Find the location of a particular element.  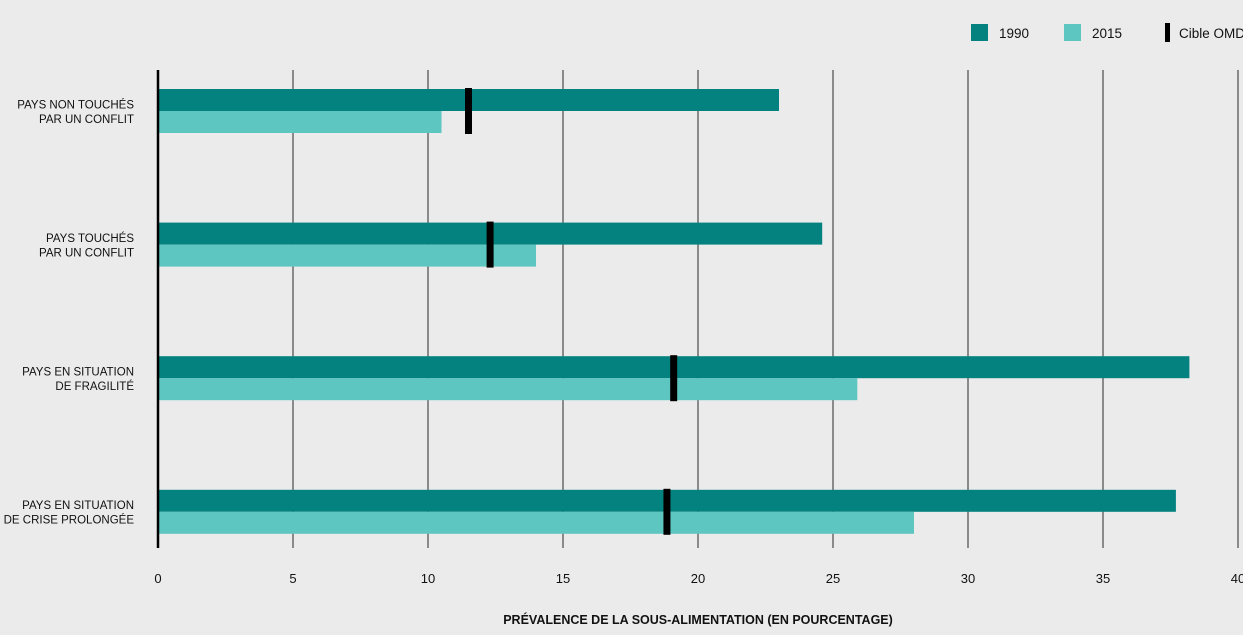

x-tick-label: 25 is located at coordinates (833, 578).